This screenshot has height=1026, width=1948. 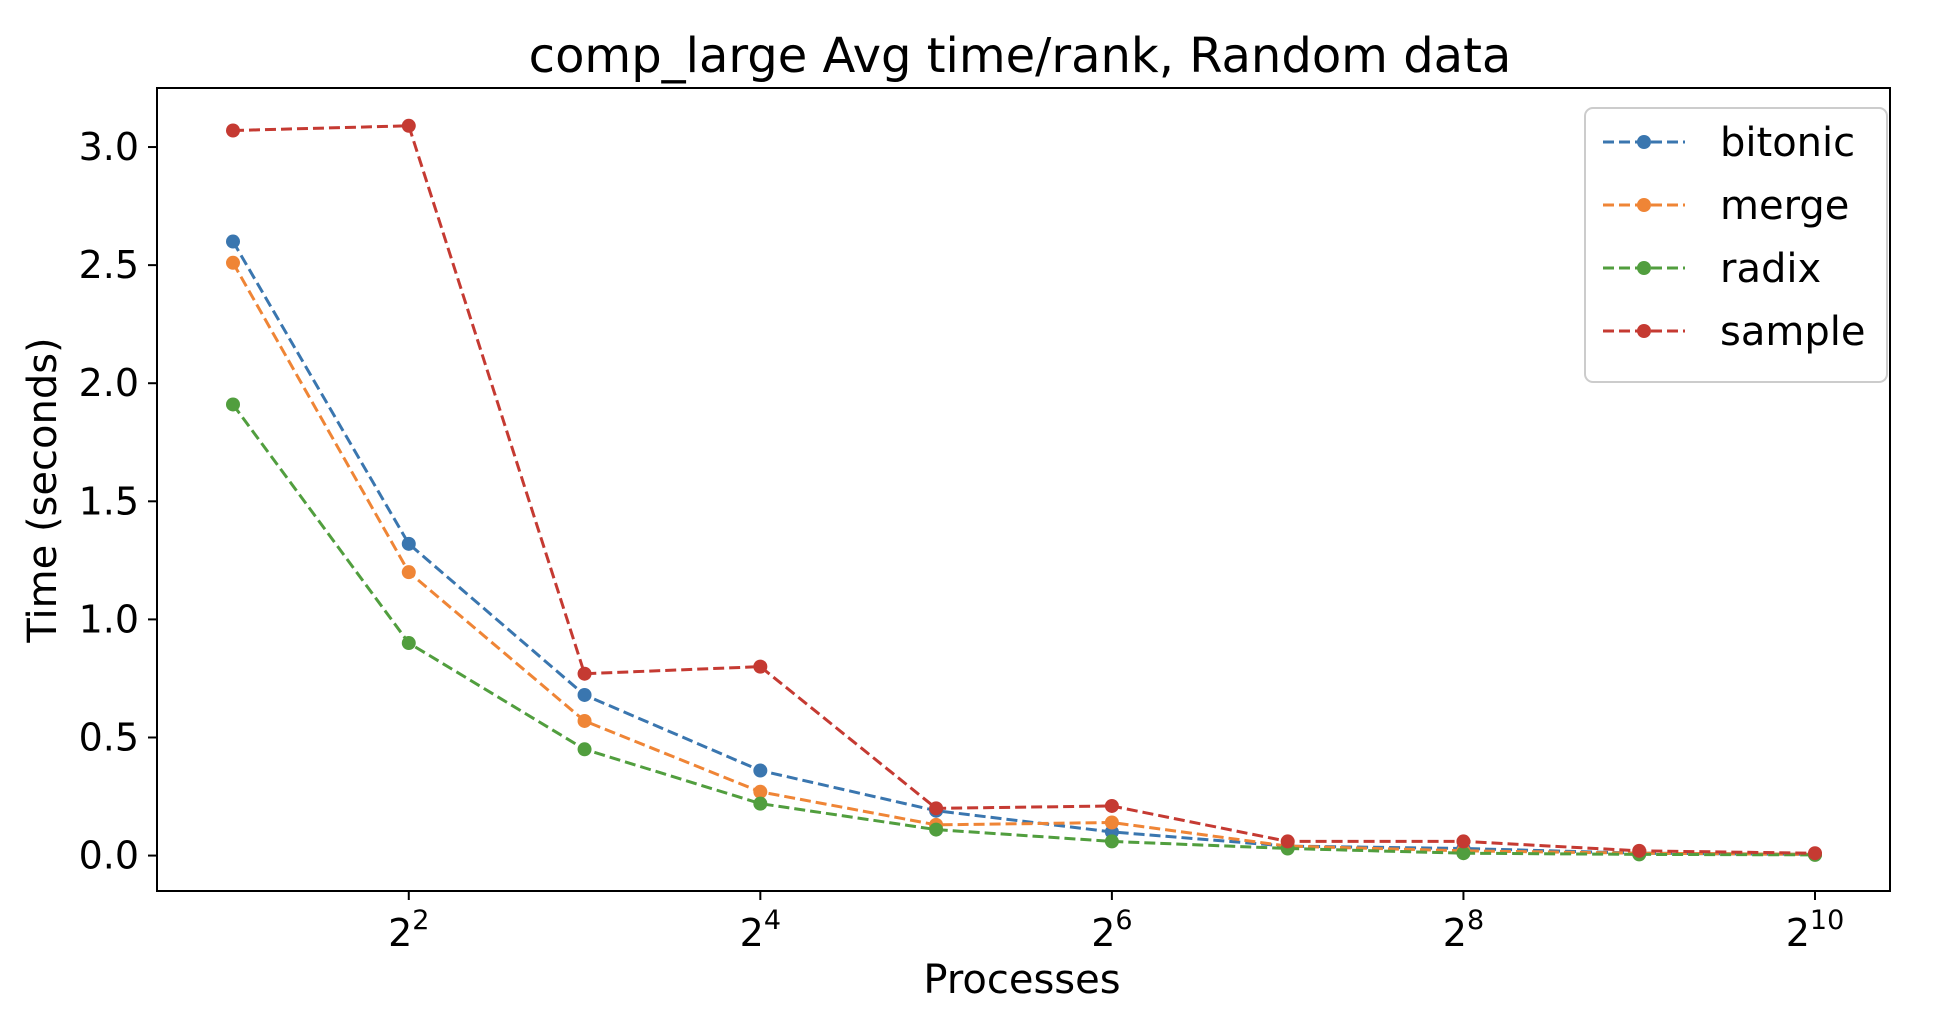 I want to click on y-tick-label: 0.0, so click(x=109, y=856).